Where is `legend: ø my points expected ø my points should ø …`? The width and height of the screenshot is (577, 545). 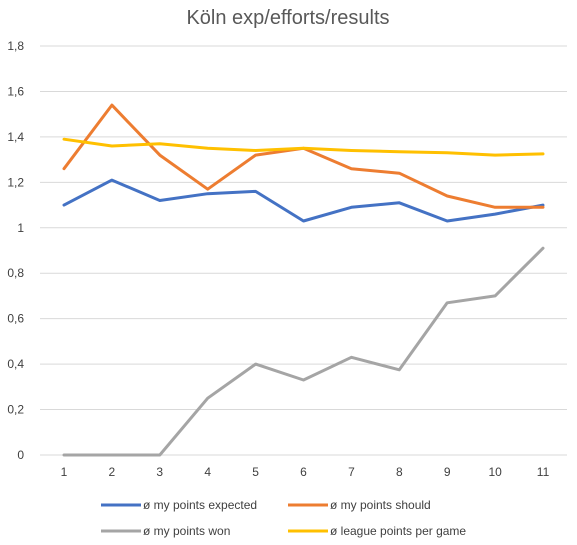 legend: ø my points expected ø my points should ø … is located at coordinates (283, 518).